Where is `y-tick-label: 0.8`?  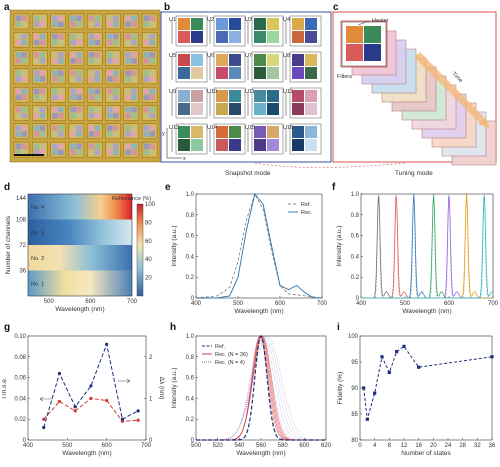
y-tick-label: 0.8 is located at coordinates (355, 216).